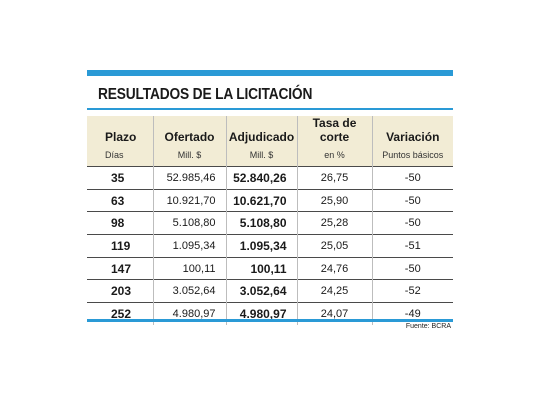 This screenshot has width=540, height=405. What do you see at coordinates (412, 130) in the screenshot?
I see `header-variacion: Variación` at bounding box center [412, 130].